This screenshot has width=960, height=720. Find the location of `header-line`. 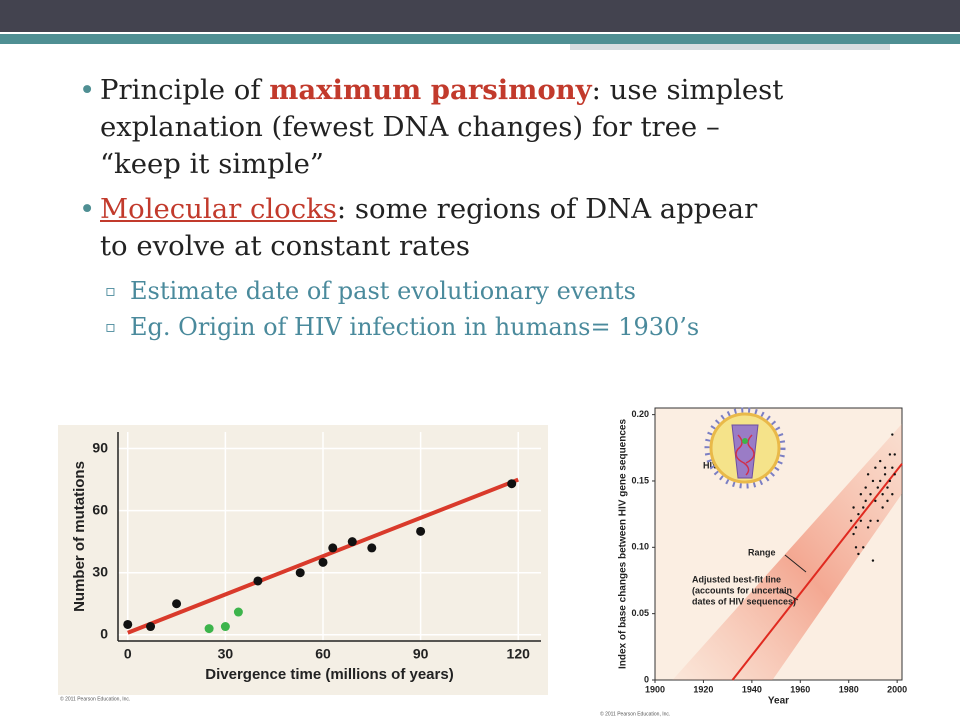

header-line is located at coordinates (730, 47).